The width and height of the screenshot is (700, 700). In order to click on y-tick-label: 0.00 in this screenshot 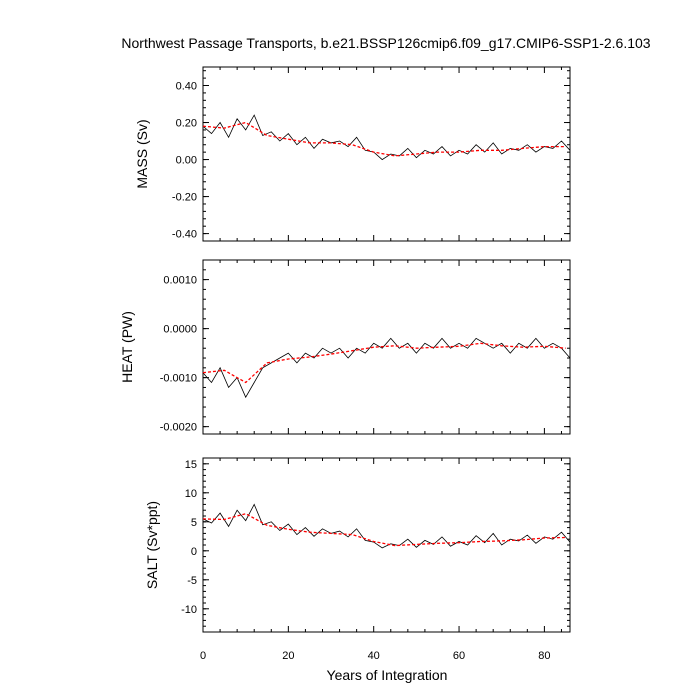, I will do `click(186, 161)`.